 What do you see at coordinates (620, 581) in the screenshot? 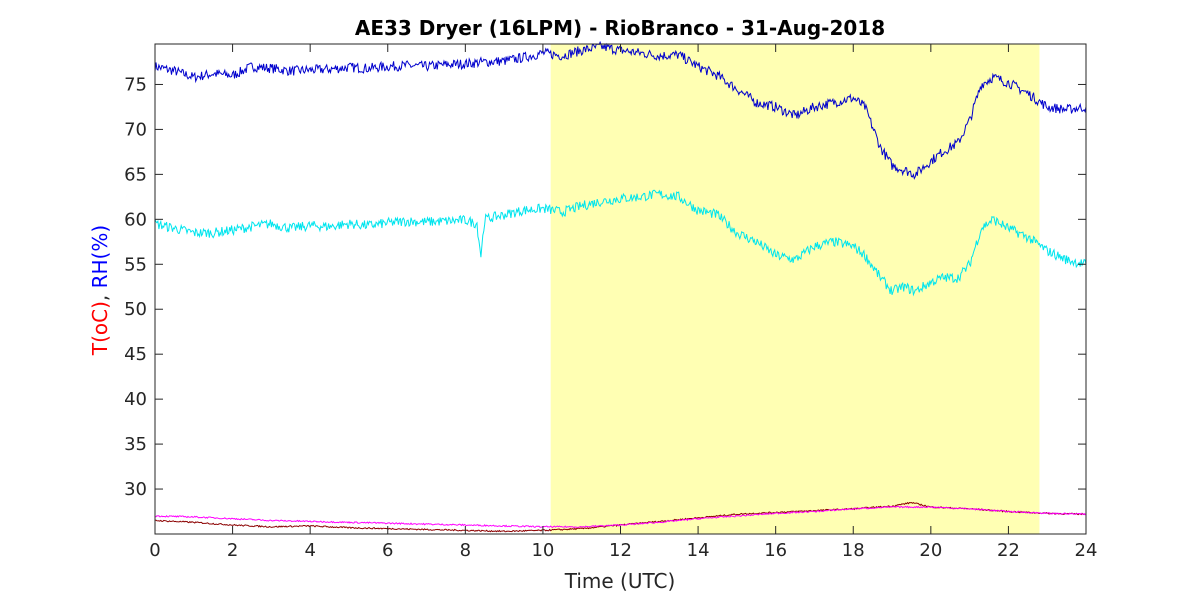
I see `x-axis-label: Time (UTC)` at bounding box center [620, 581].